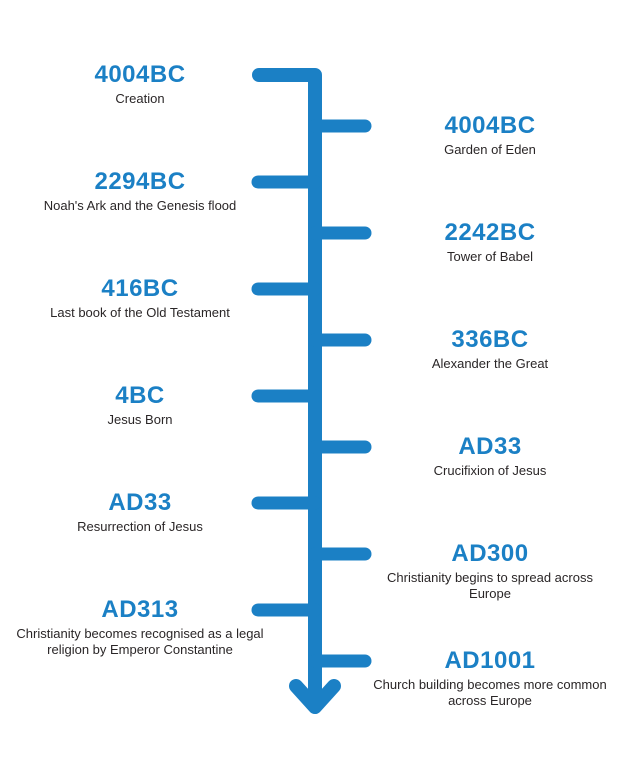 The width and height of the screenshot is (630, 772). I want to click on arrow-down-icon, so click(315, 696).